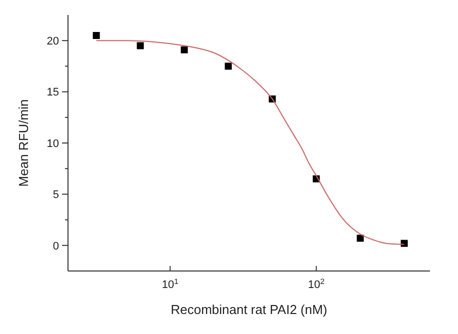  I want to click on x-tick-label: 10$^{1}$, so click(170, 283).